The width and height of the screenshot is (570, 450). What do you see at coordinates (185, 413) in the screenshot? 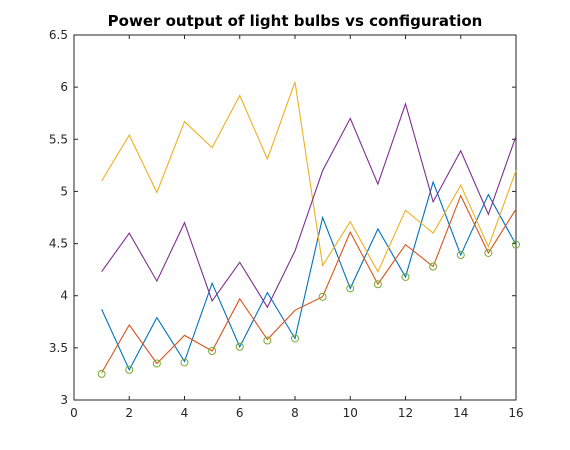
I see `x-tick-label: 4` at bounding box center [185, 413].